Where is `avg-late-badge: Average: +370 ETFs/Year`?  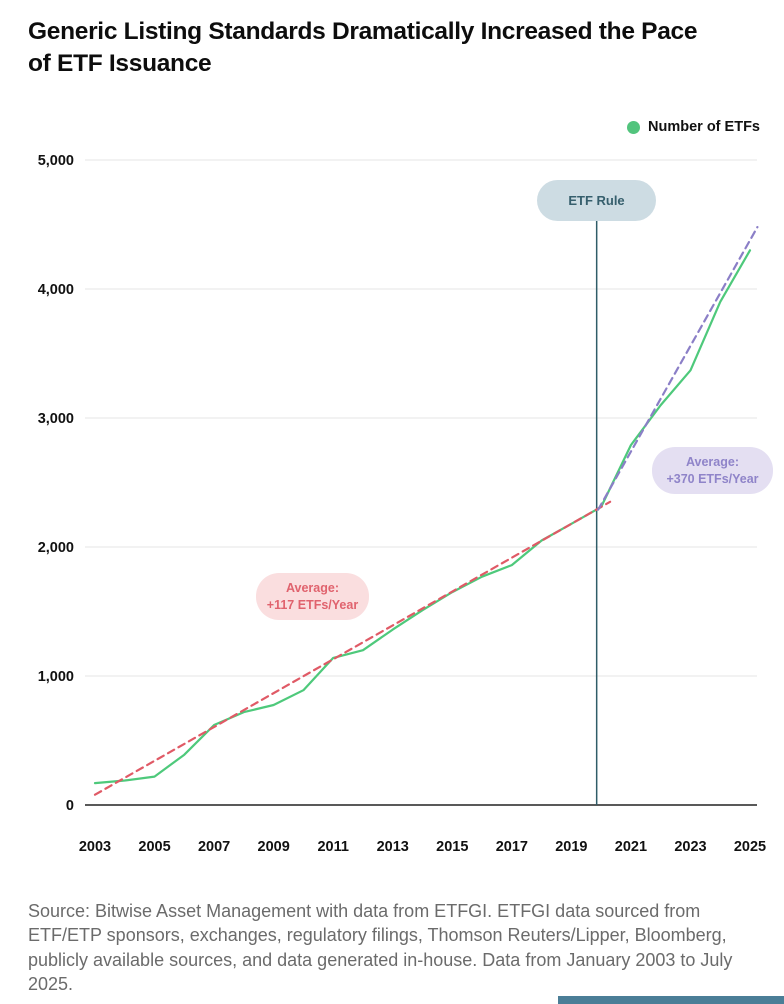
avg-late-badge: Average: +370 ETFs/Year is located at coordinates (712, 470).